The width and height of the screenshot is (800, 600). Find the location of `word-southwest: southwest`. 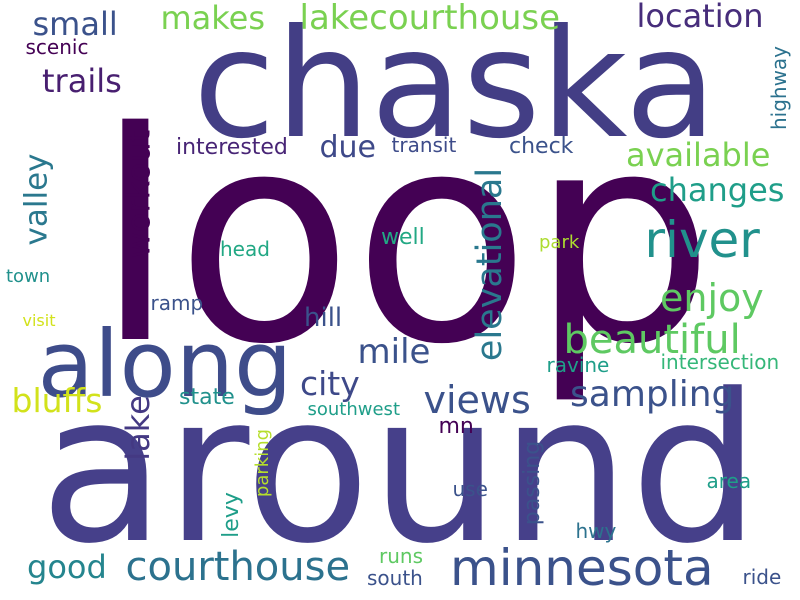

word-southwest: southwest is located at coordinates (354, 409).